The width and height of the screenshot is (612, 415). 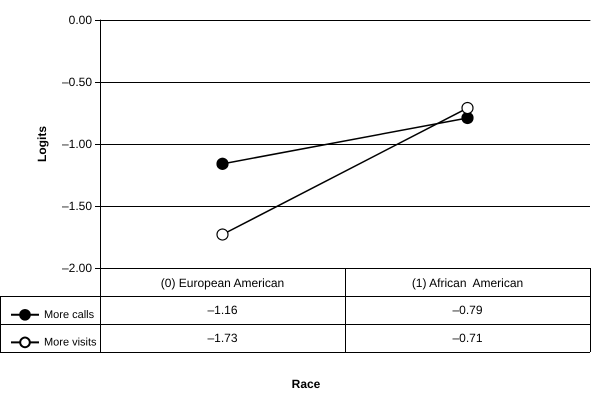 What do you see at coordinates (69, 314) in the screenshot?
I see `legend-label: More calls` at bounding box center [69, 314].